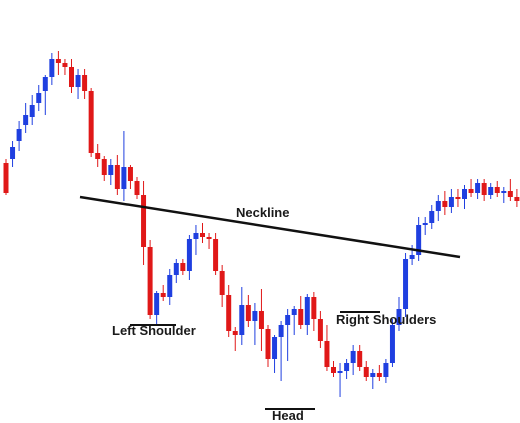 The height and width of the screenshot is (423, 520). What do you see at coordinates (270, 227) in the screenshot?
I see `neckline` at bounding box center [270, 227].